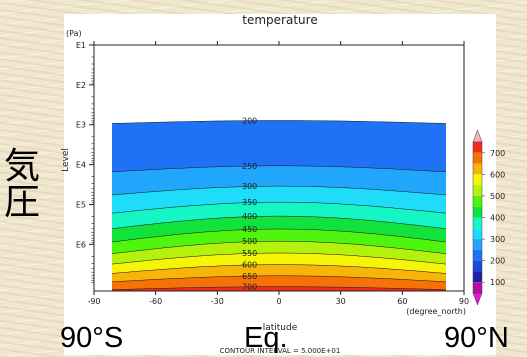  What do you see at coordinates (66, 160) in the screenshot?
I see `y-axis-label: Level` at bounding box center [66, 160].